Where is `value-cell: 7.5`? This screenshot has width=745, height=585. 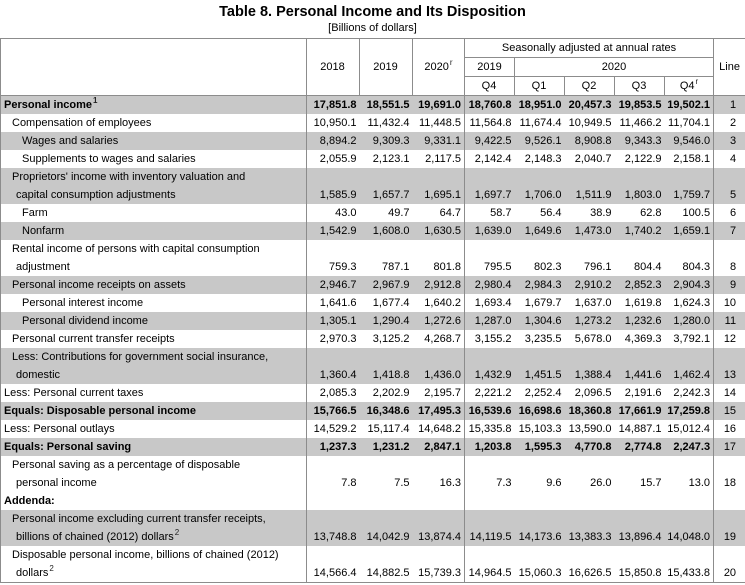
value-cell: 7.5 is located at coordinates (402, 483).